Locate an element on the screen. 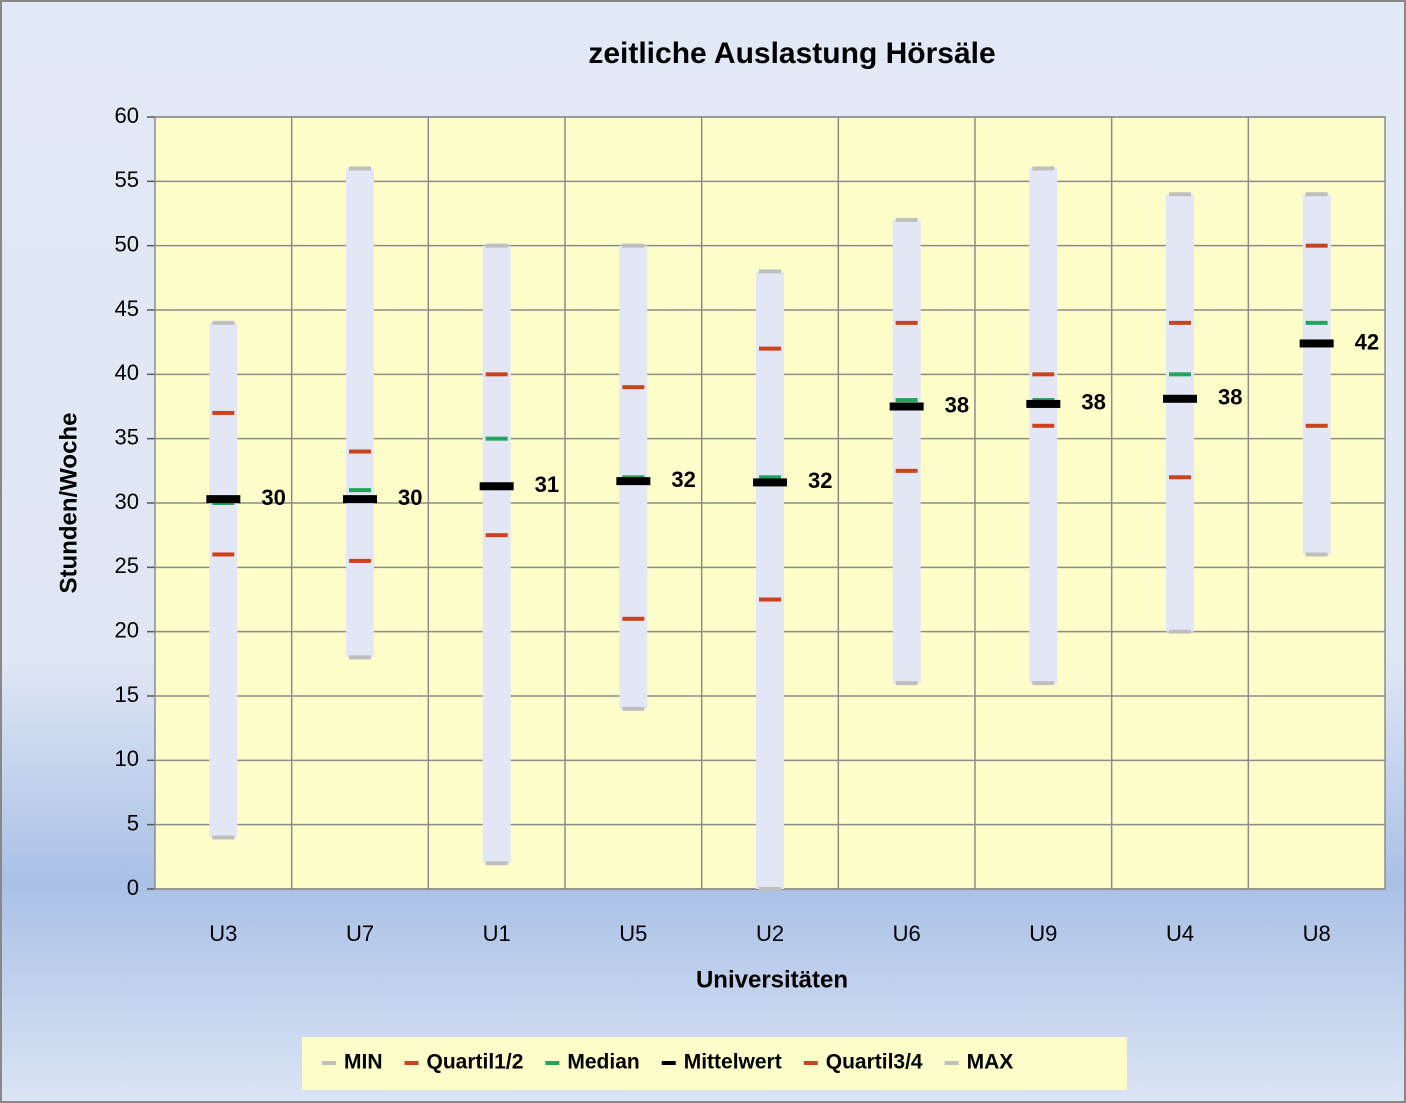  y-tick-label: 35 is located at coordinates (127, 436).